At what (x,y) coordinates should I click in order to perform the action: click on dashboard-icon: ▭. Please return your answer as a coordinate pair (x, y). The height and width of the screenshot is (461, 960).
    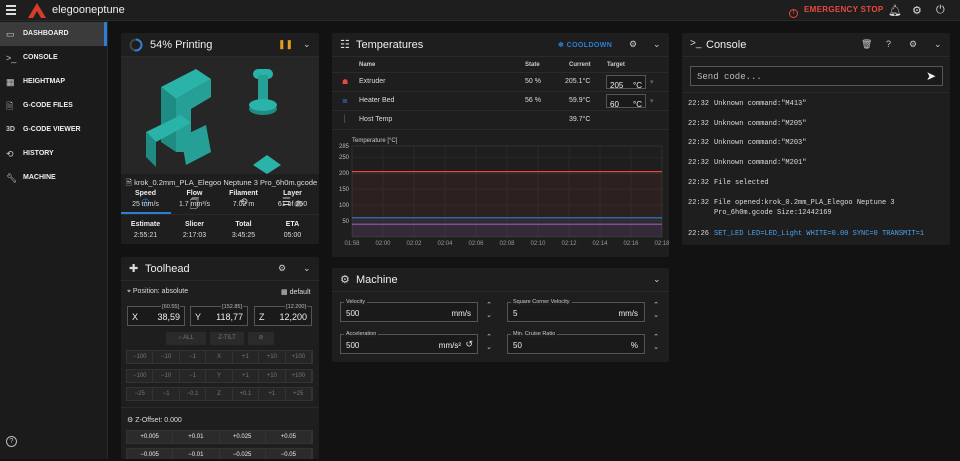
    Looking at the image, I should click on (10, 34).